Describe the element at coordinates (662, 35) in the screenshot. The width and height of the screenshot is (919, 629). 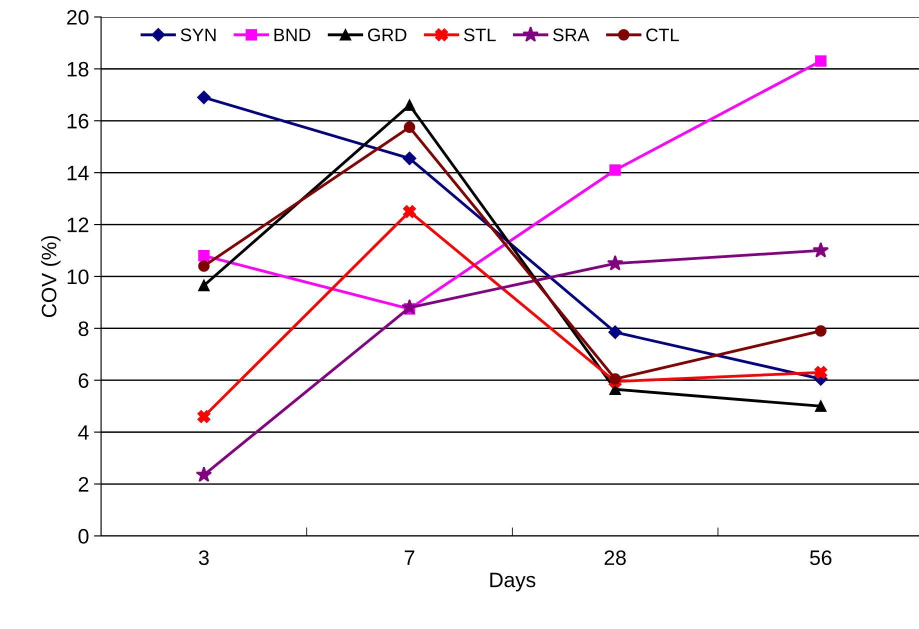
I see `legend-label: CTL` at that location.